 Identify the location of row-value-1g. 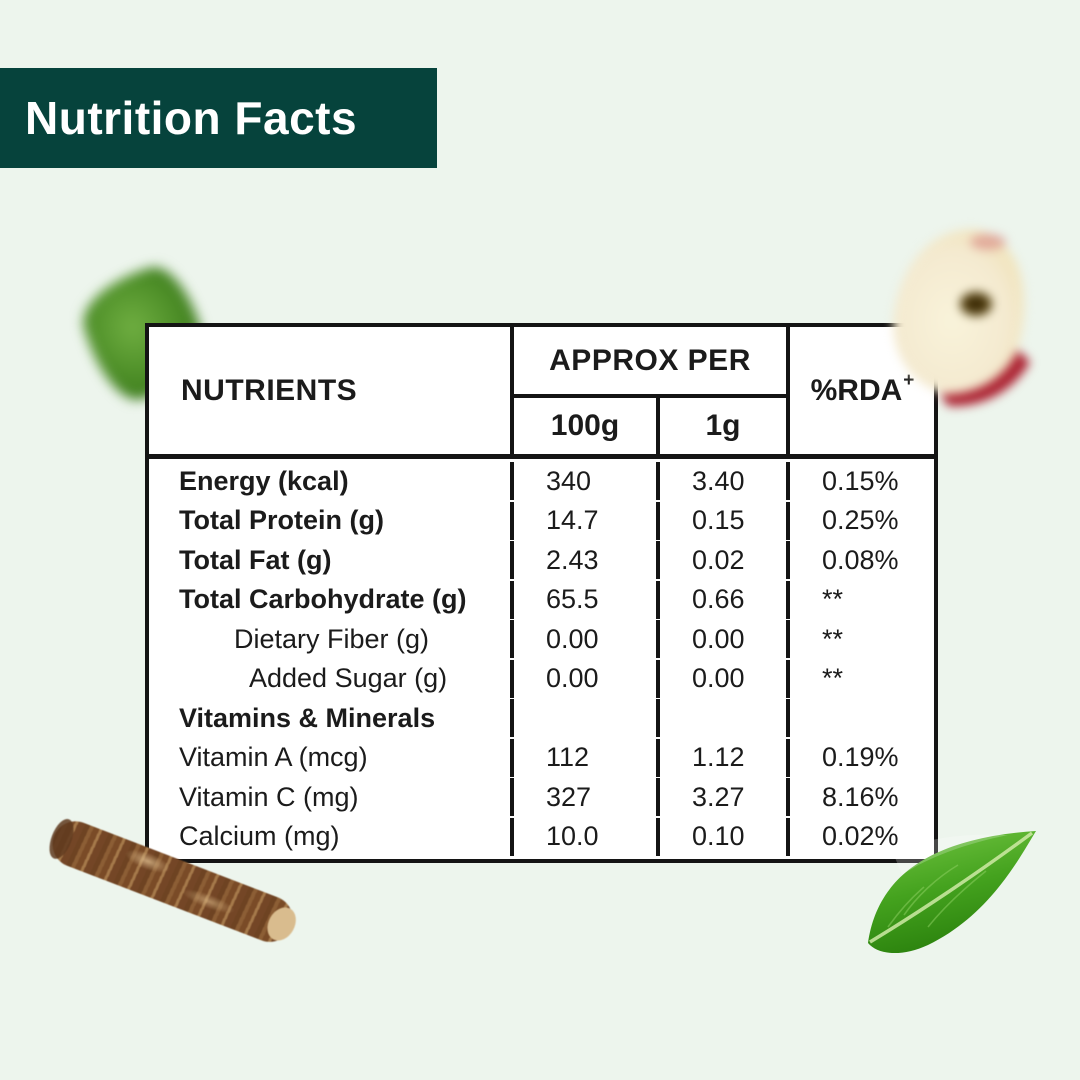
(725, 718).